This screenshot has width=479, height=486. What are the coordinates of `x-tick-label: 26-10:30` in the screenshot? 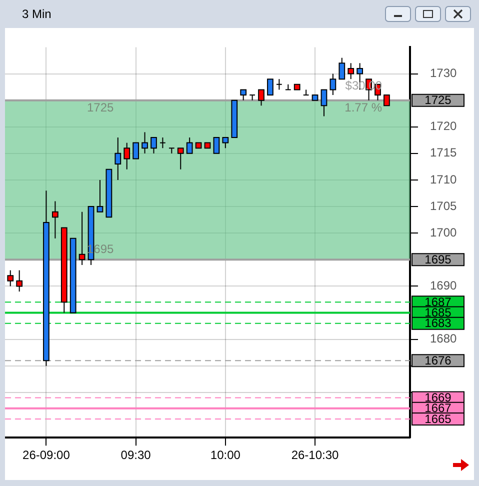 It's located at (315, 455).